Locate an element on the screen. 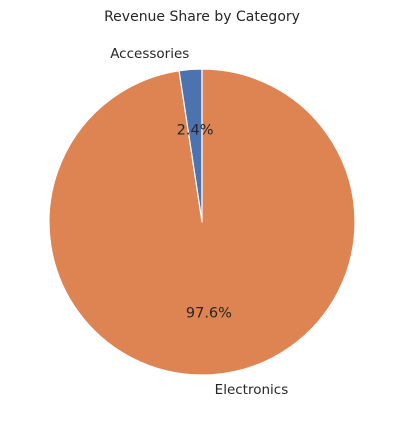  pie-pct-label-electronics: 97.6% is located at coordinates (209, 314).